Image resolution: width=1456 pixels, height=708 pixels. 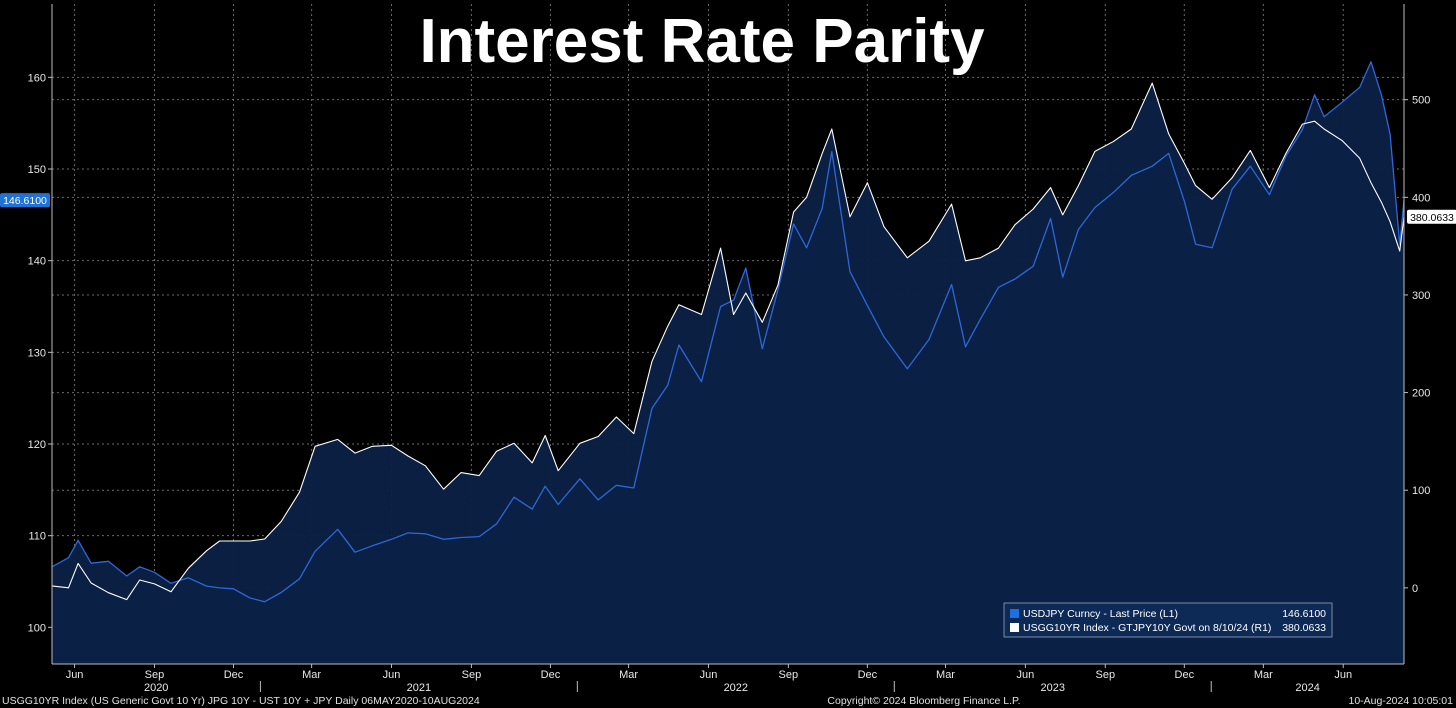 What do you see at coordinates (37, 78) in the screenshot?
I see `y-left-tick-label: 160` at bounding box center [37, 78].